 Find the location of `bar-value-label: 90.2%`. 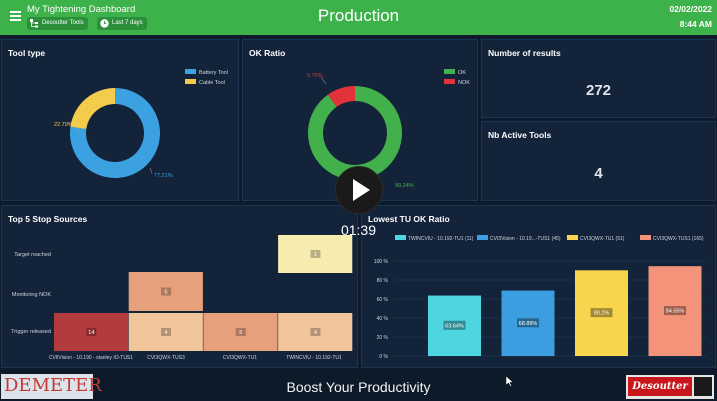

bar-value-label: 90.2% is located at coordinates (602, 314).